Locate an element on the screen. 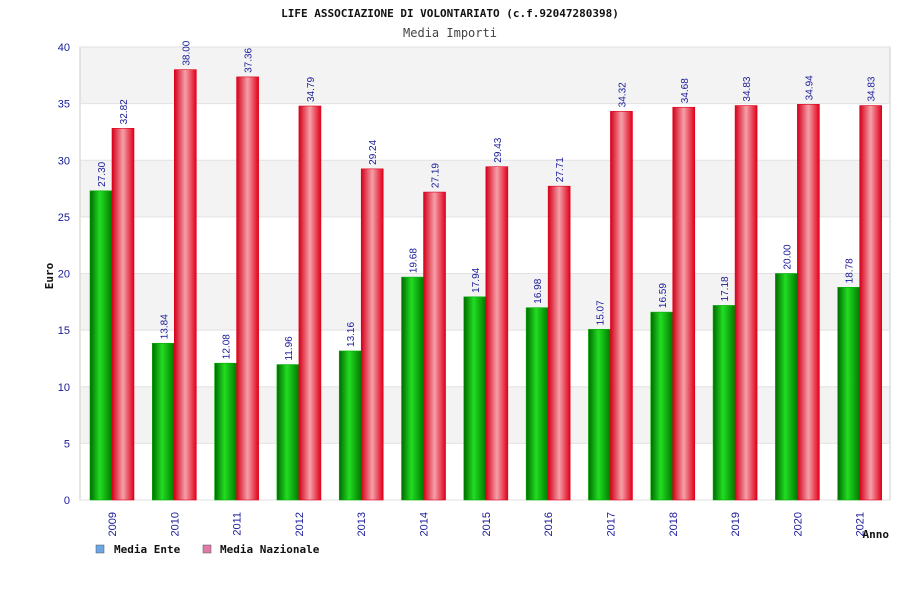 Image resolution: width=900 pixels, height=600 pixels. y-tick-label: 30 is located at coordinates (64, 161).